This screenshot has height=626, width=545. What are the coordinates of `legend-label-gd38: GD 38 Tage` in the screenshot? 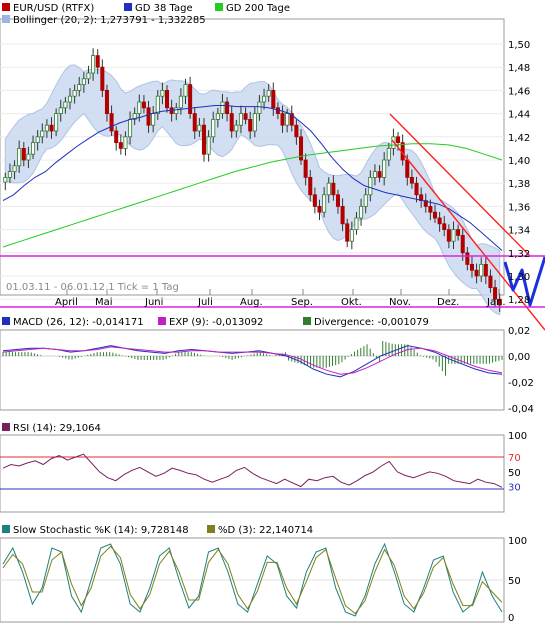 It's located at (164, 8).